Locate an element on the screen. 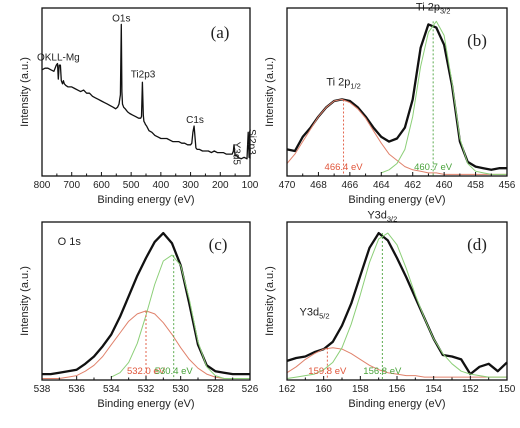  x-tick-label: 532 is located at coordinates (146, 389).